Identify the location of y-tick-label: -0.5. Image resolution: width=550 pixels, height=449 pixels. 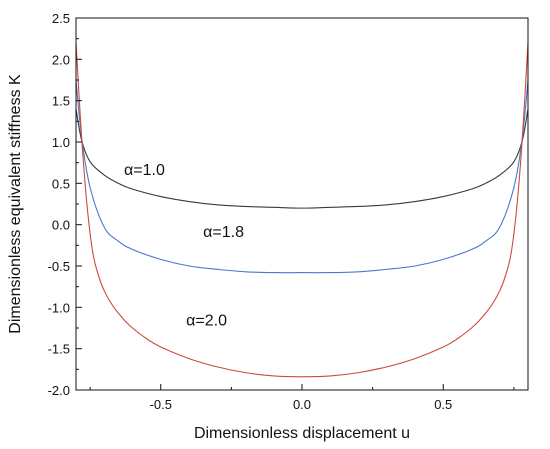
(59, 266).